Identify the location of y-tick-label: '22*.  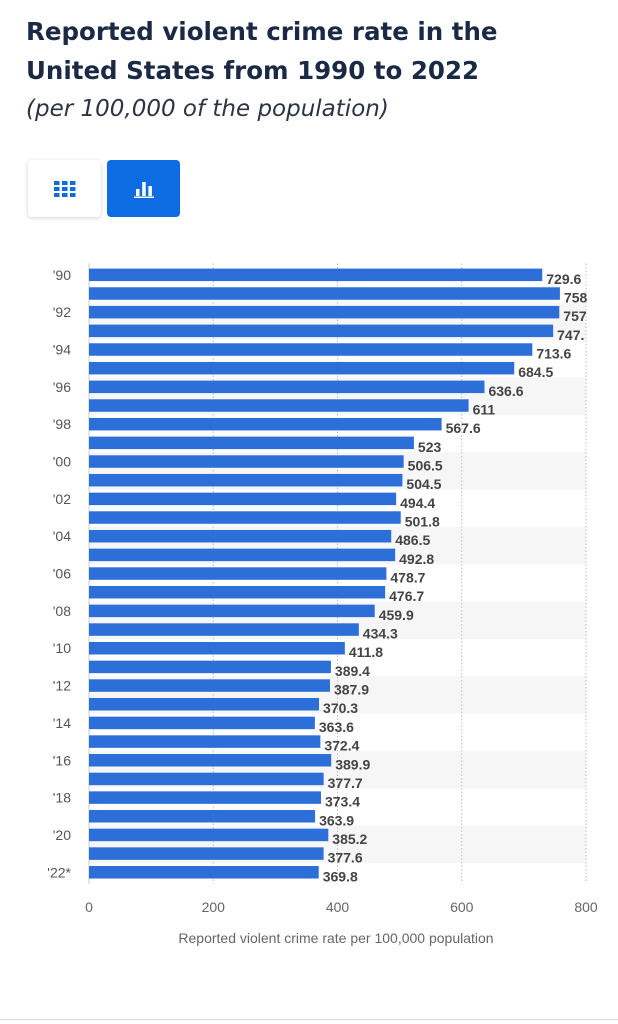
(59, 872).